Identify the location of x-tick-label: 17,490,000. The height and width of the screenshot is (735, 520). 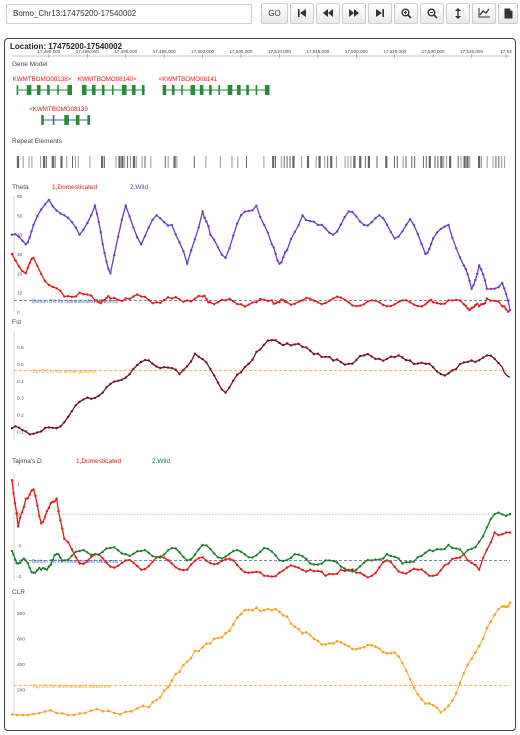
(125, 51).